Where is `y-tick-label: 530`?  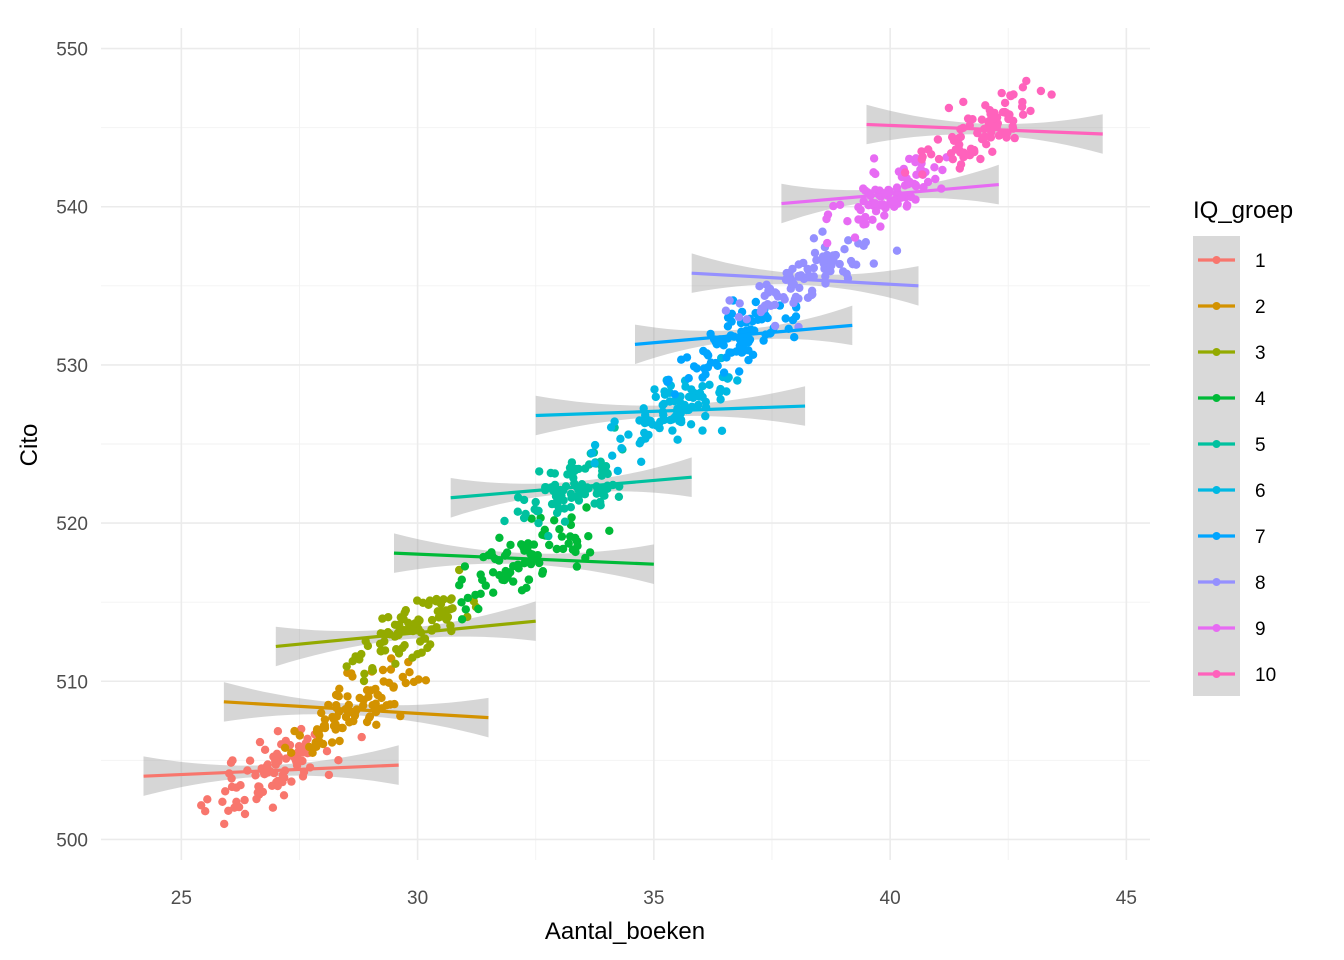
y-tick-label: 530 is located at coordinates (72, 366).